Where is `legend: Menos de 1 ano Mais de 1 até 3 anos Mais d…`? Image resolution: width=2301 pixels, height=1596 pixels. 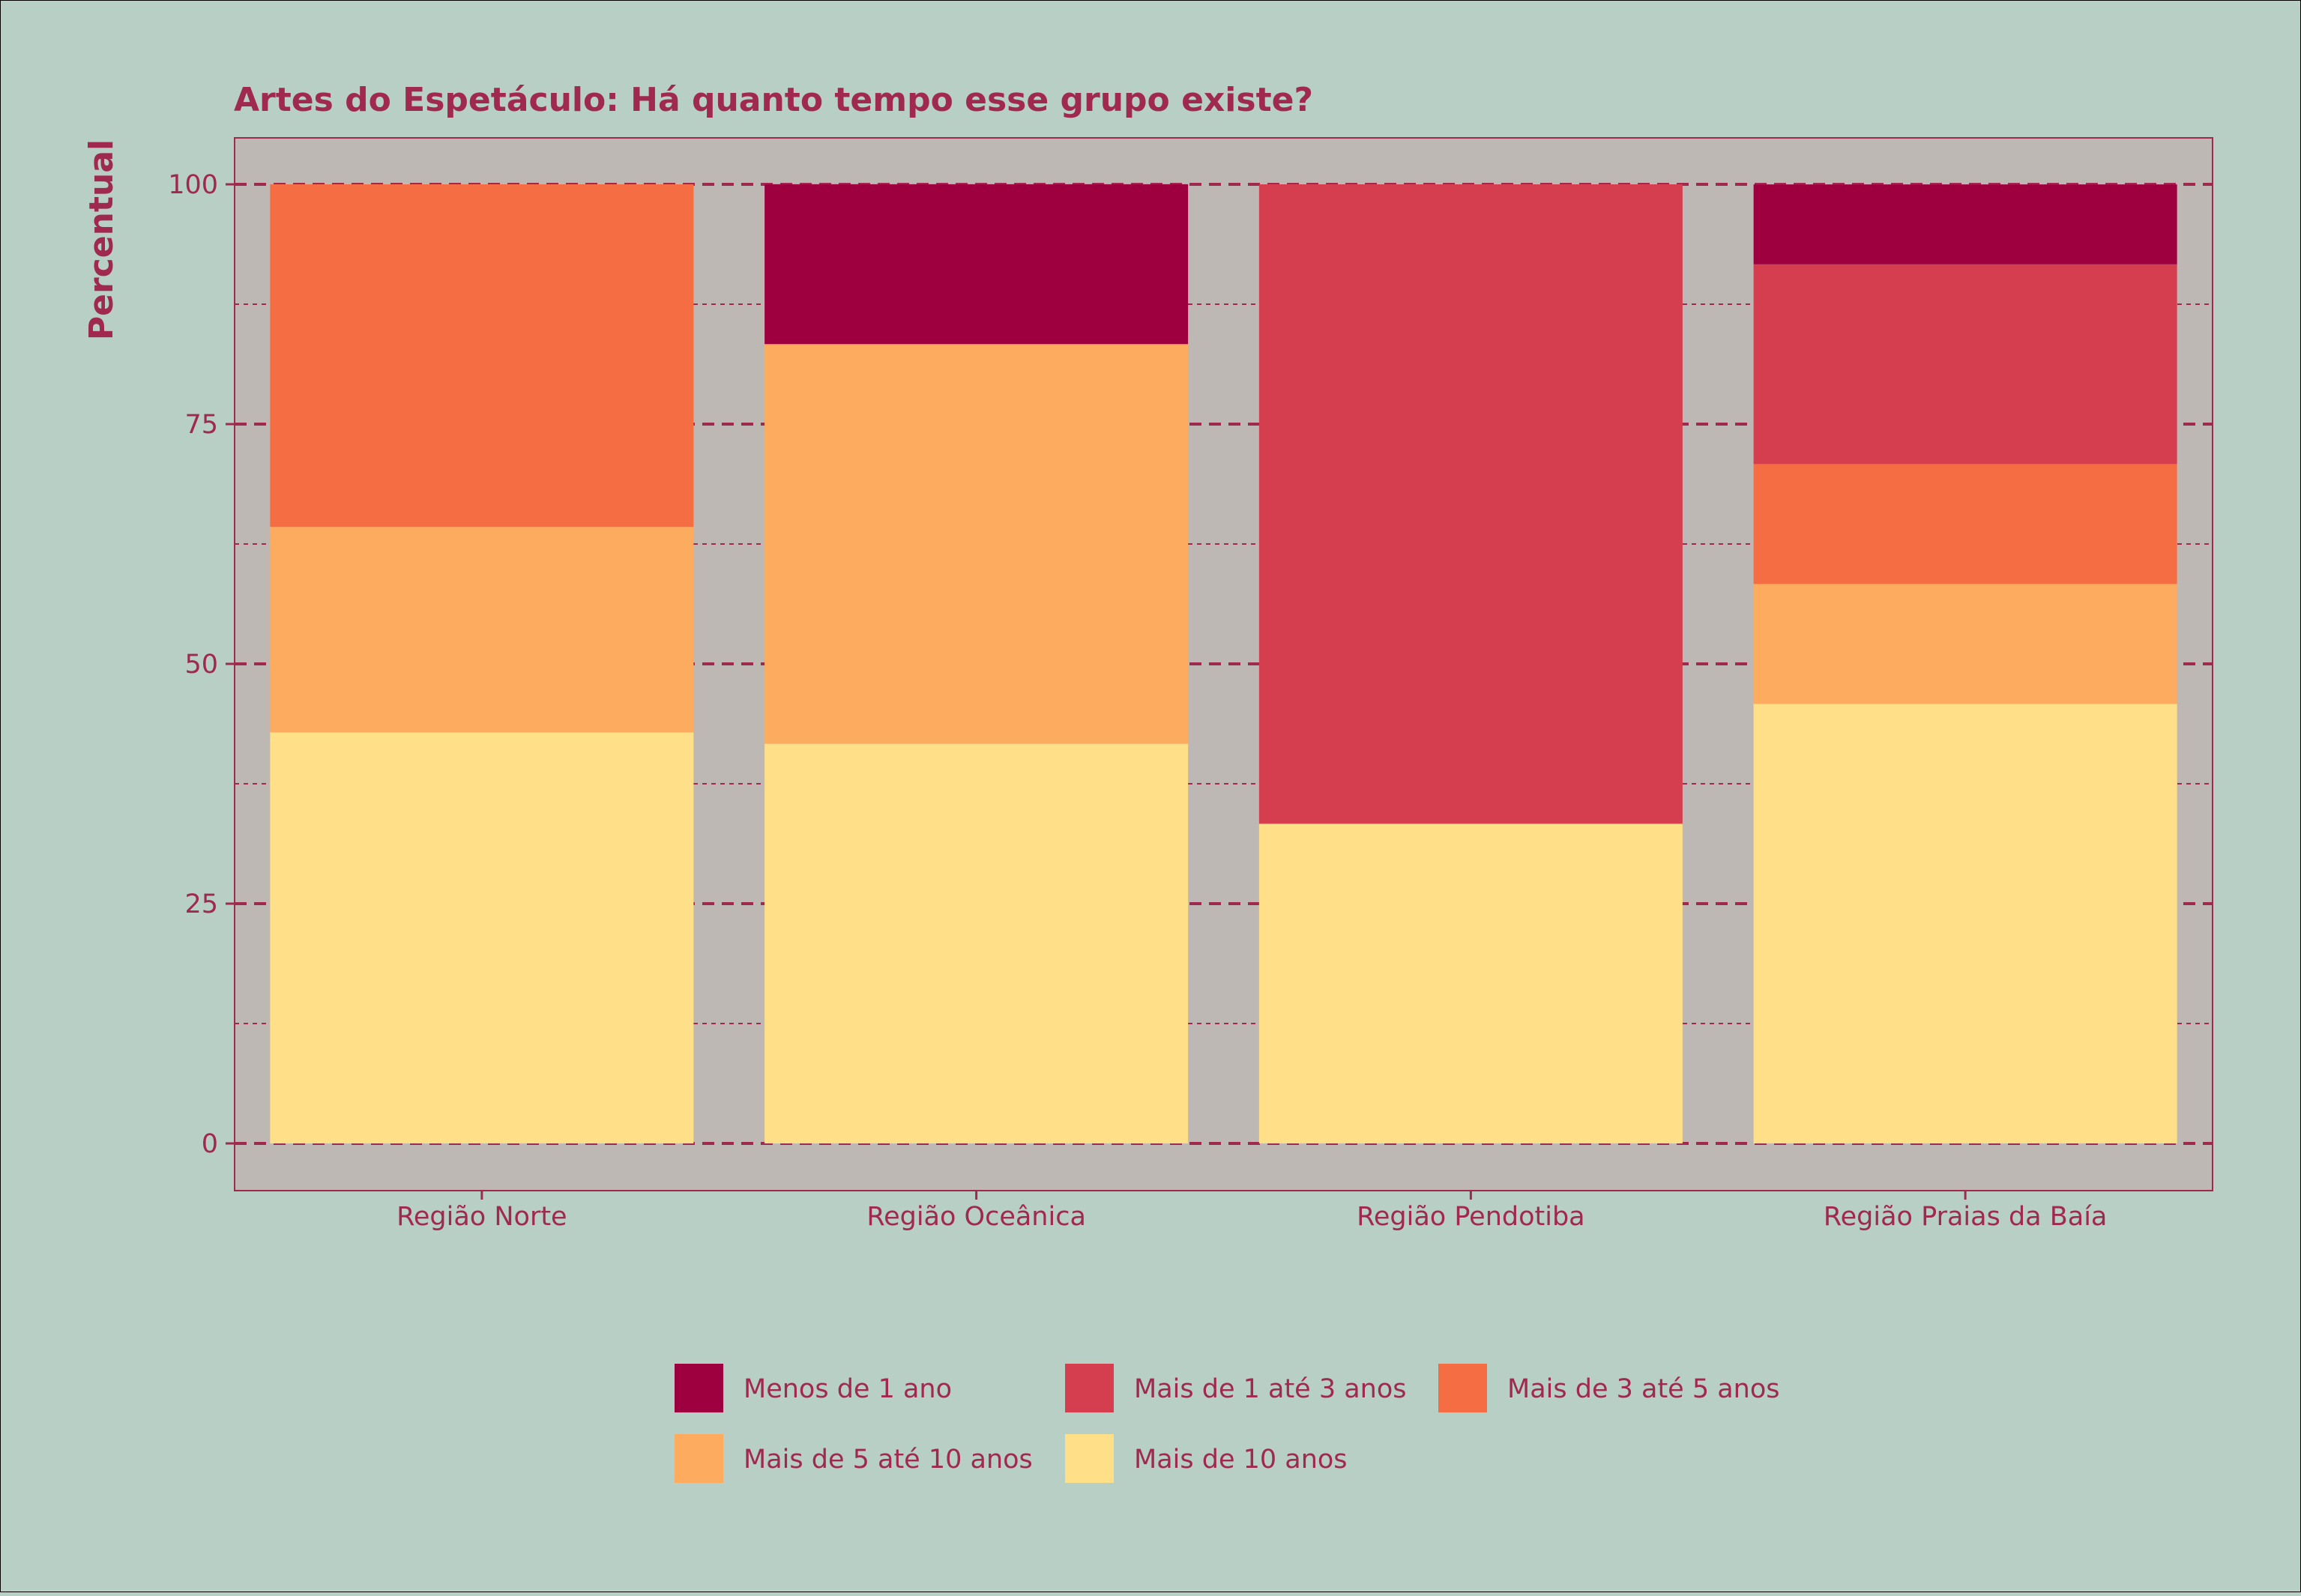
legend: Menos de 1 ano Mais de 1 até 3 anos Mais d… is located at coordinates (1227, 1423).